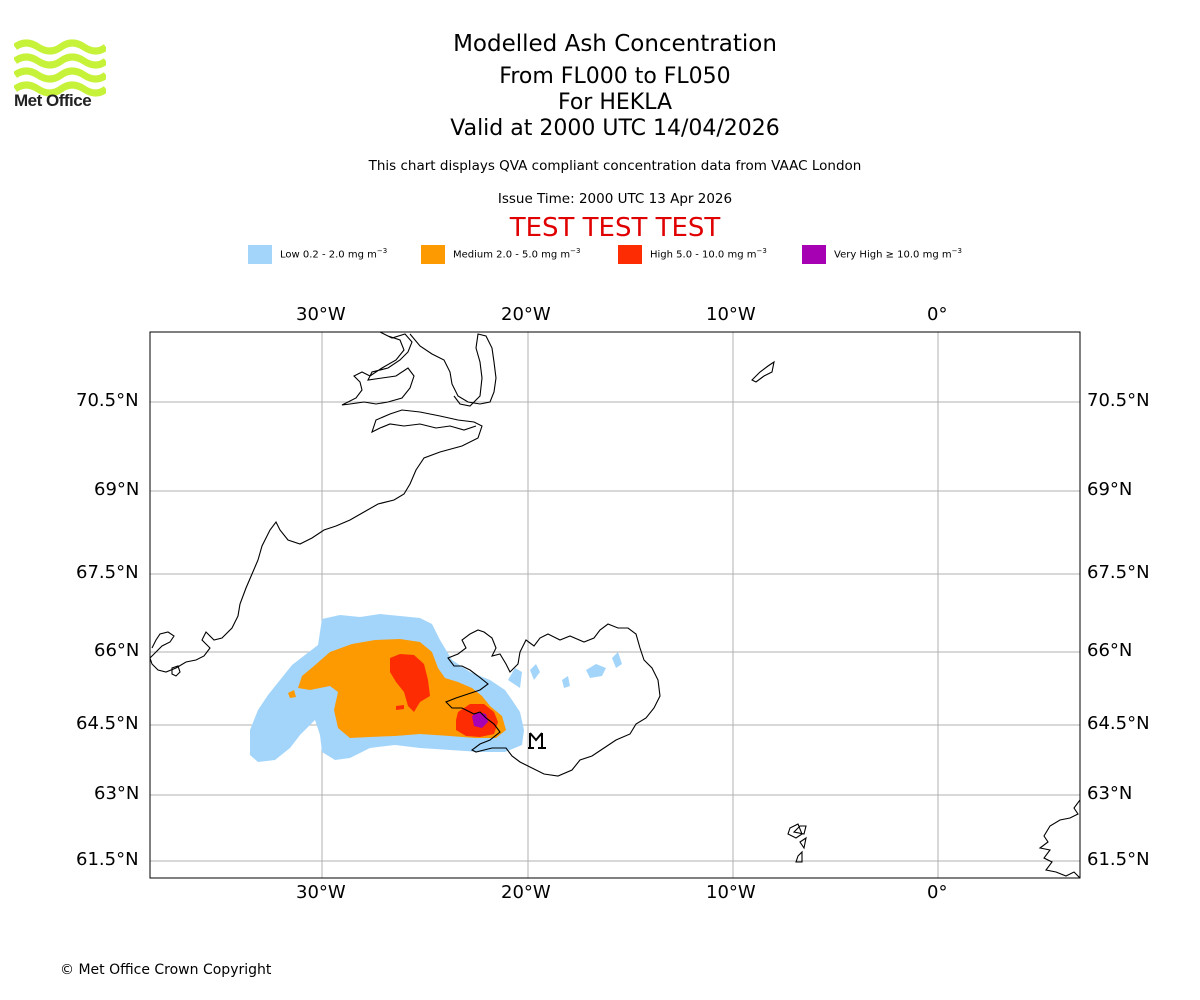 Image resolution: width=1200 pixels, height=1000 pixels. Describe the element at coordinates (731, 892) in the screenshot. I see `lon-label-bottom-10w: 10°W` at that location.